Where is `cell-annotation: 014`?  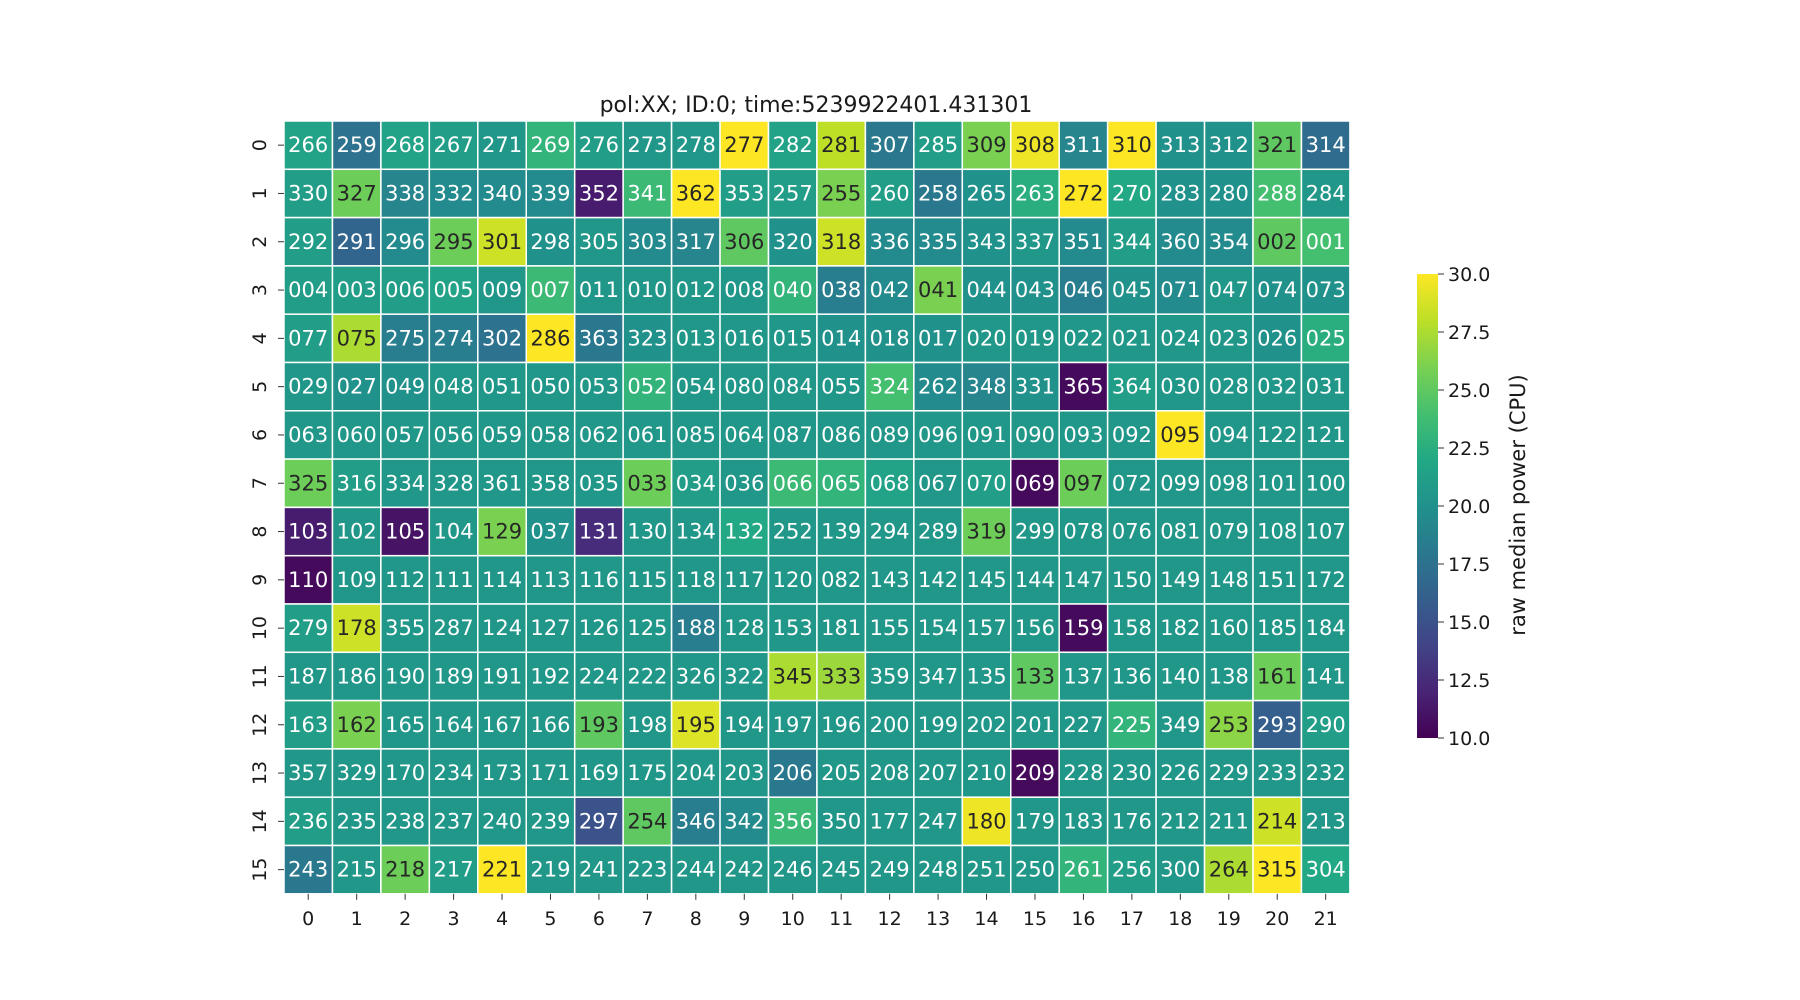 cell-annotation: 014 is located at coordinates (841, 338).